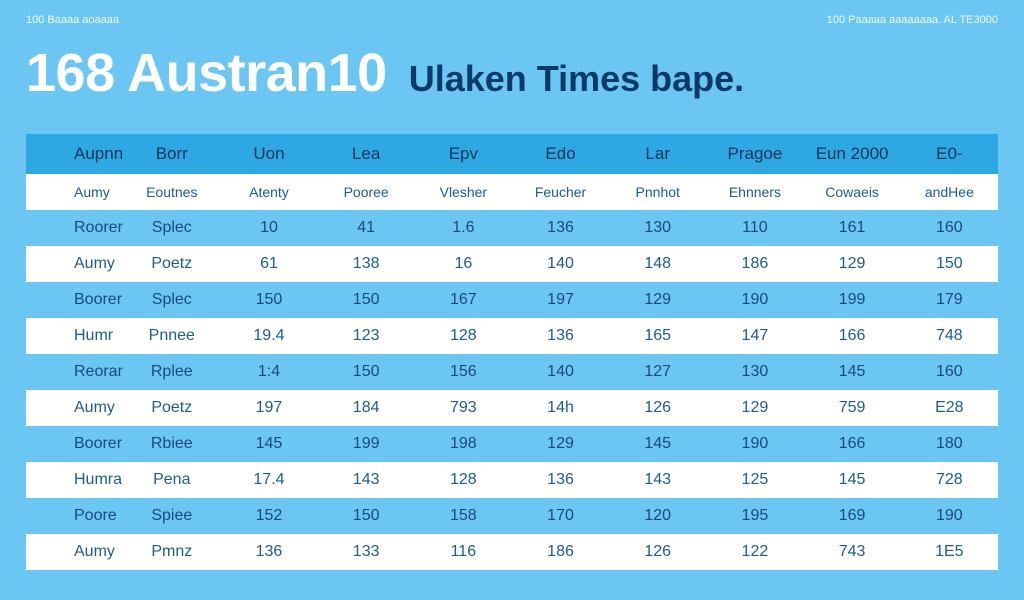 The width and height of the screenshot is (1024, 600). Describe the element at coordinates (366, 227) in the screenshot. I see `table-cell: 41` at that location.